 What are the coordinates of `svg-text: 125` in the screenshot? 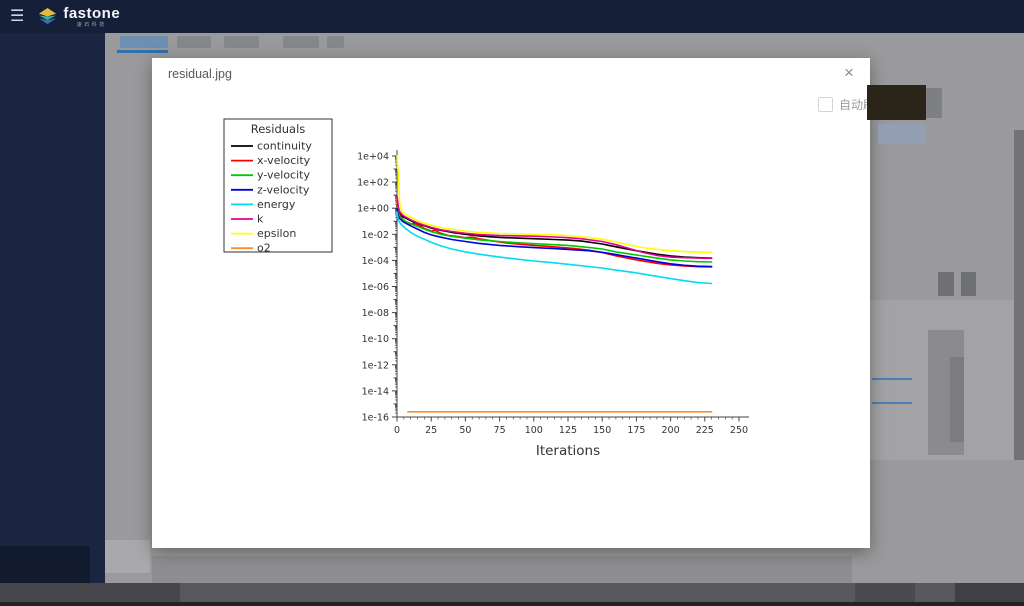 It's located at (568, 430).